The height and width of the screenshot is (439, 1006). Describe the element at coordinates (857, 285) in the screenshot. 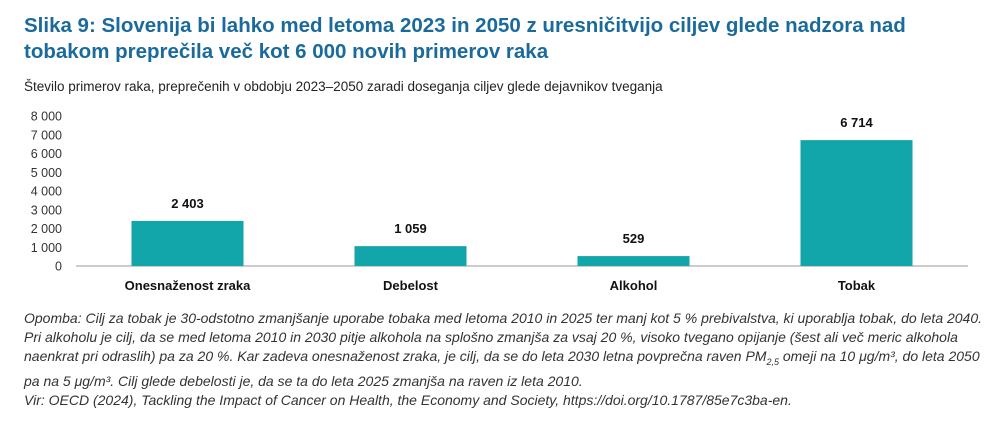

I see `category-label: Tobak` at that location.